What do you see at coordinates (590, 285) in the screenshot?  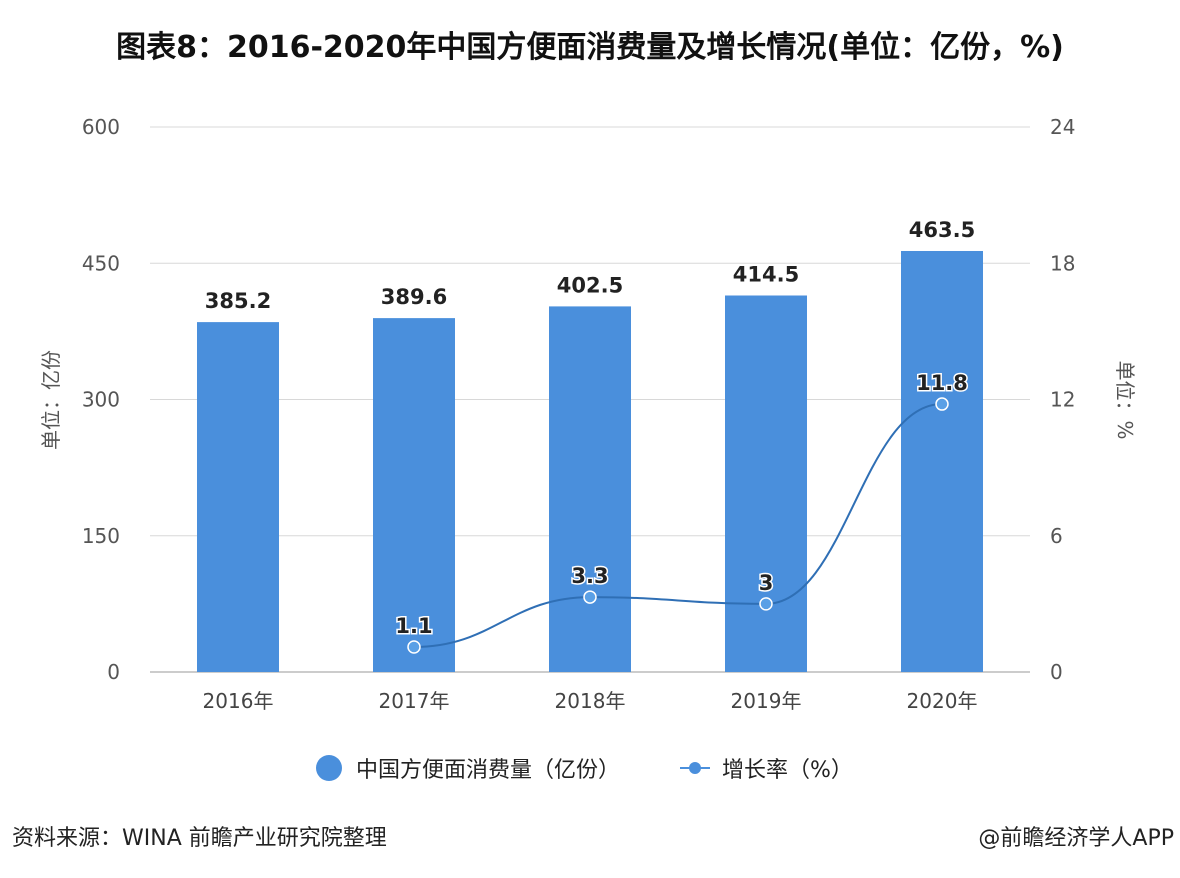 I see `bar-value-label: 402.5` at bounding box center [590, 285].